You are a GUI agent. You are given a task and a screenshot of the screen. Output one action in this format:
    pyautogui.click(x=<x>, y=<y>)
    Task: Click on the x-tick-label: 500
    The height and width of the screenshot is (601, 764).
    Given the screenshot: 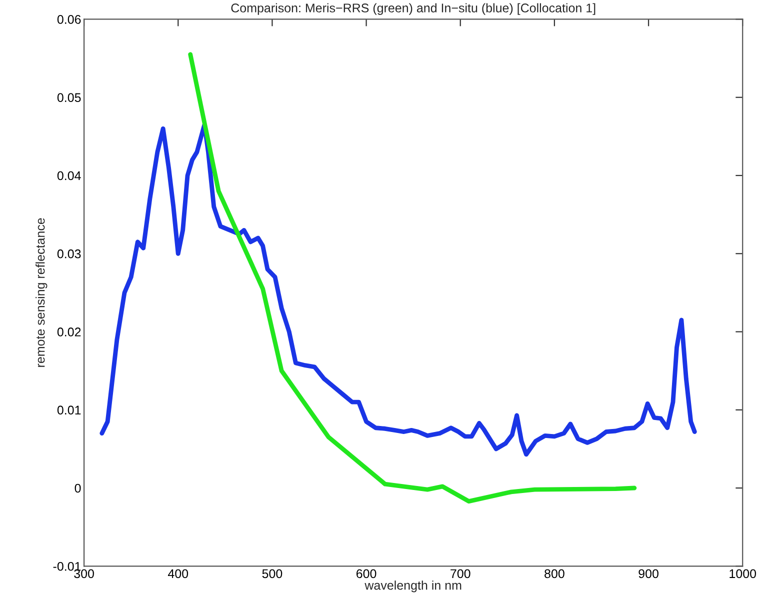 What is the action you would take?
    pyautogui.click(x=272, y=573)
    